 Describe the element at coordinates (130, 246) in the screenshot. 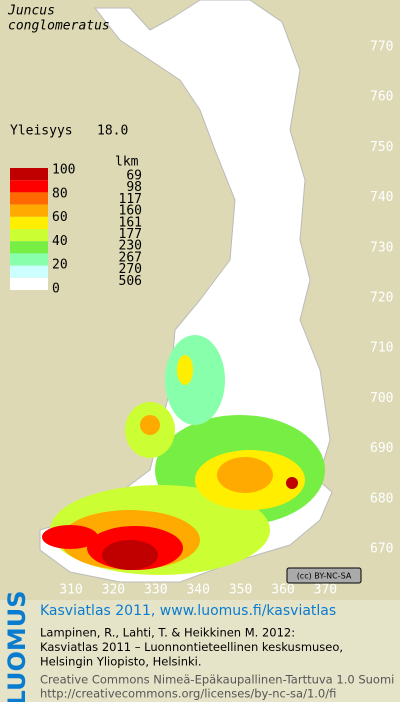

I see `legend-count: 230` at that location.